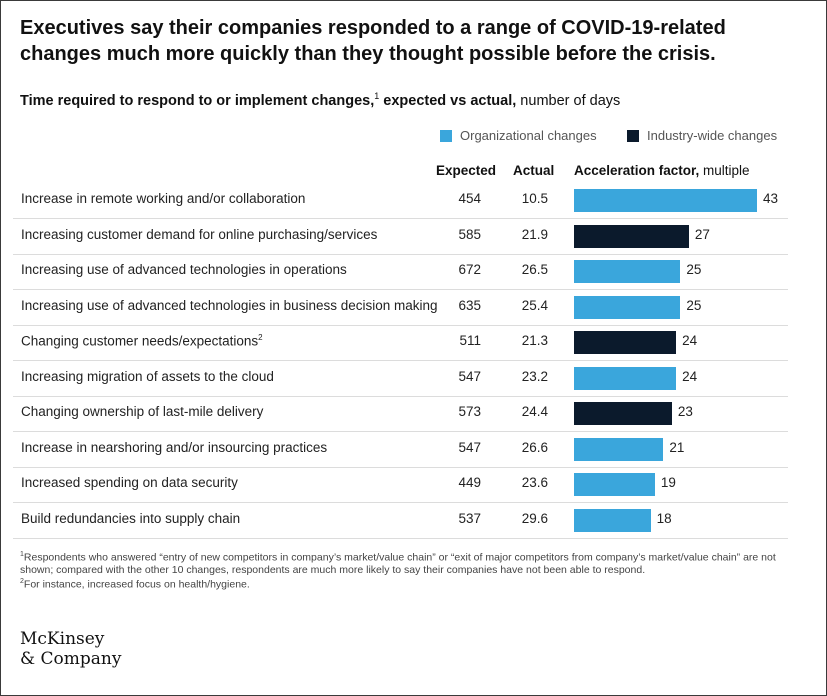  What do you see at coordinates (534, 482) in the screenshot?
I see `actual-value: 23.6` at bounding box center [534, 482].